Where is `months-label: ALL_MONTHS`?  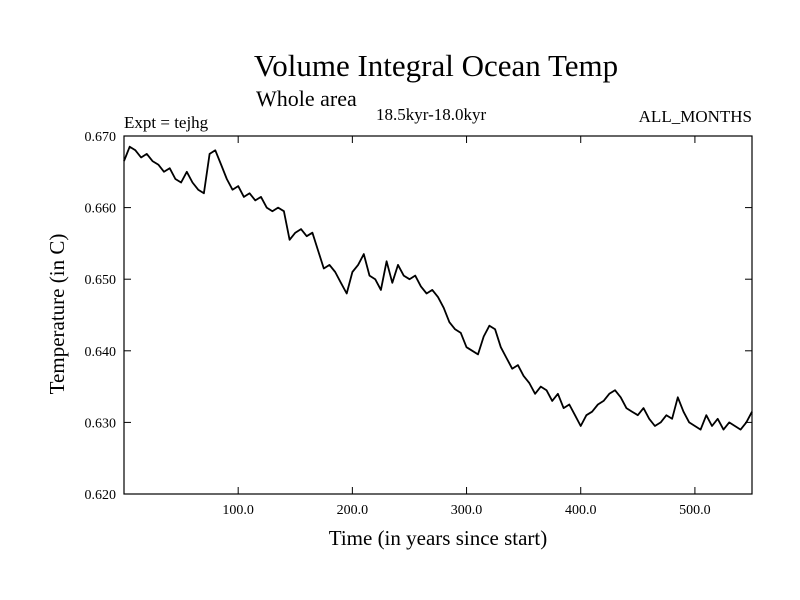 months-label: ALL_MONTHS is located at coordinates (695, 116).